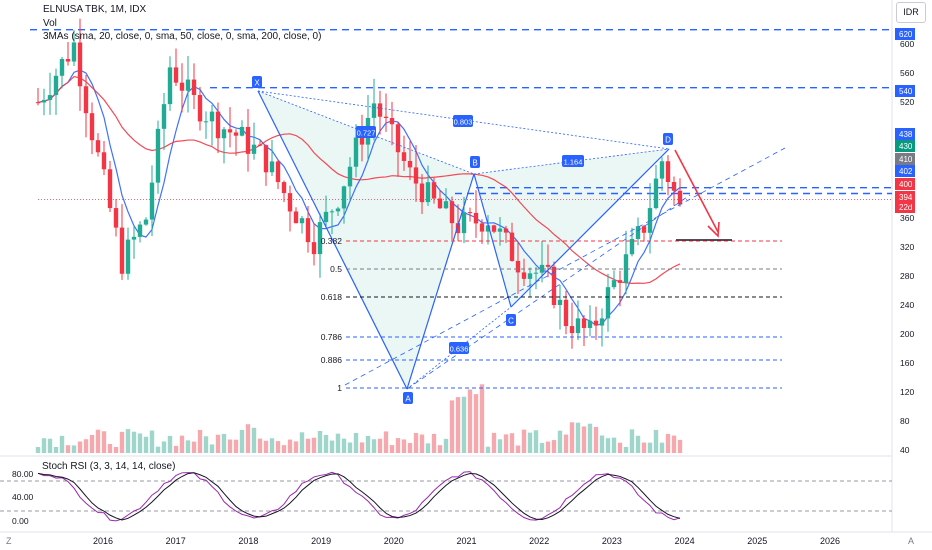 Image resolution: width=932 pixels, height=550 pixels. I want to click on fib-level-label: 0.382, so click(332, 241).